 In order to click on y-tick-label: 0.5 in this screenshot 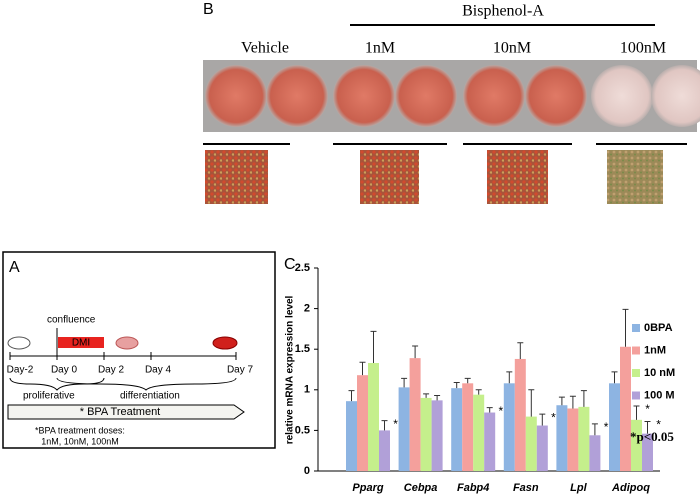, I will do `click(302, 430)`.